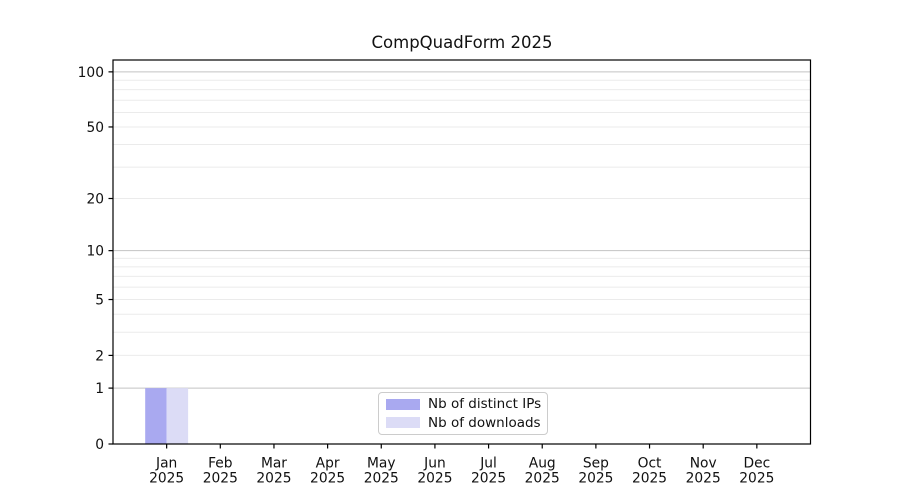 The width and height of the screenshot is (900, 500). Describe the element at coordinates (177, 416) in the screenshot. I see `bar-downloads` at that location.